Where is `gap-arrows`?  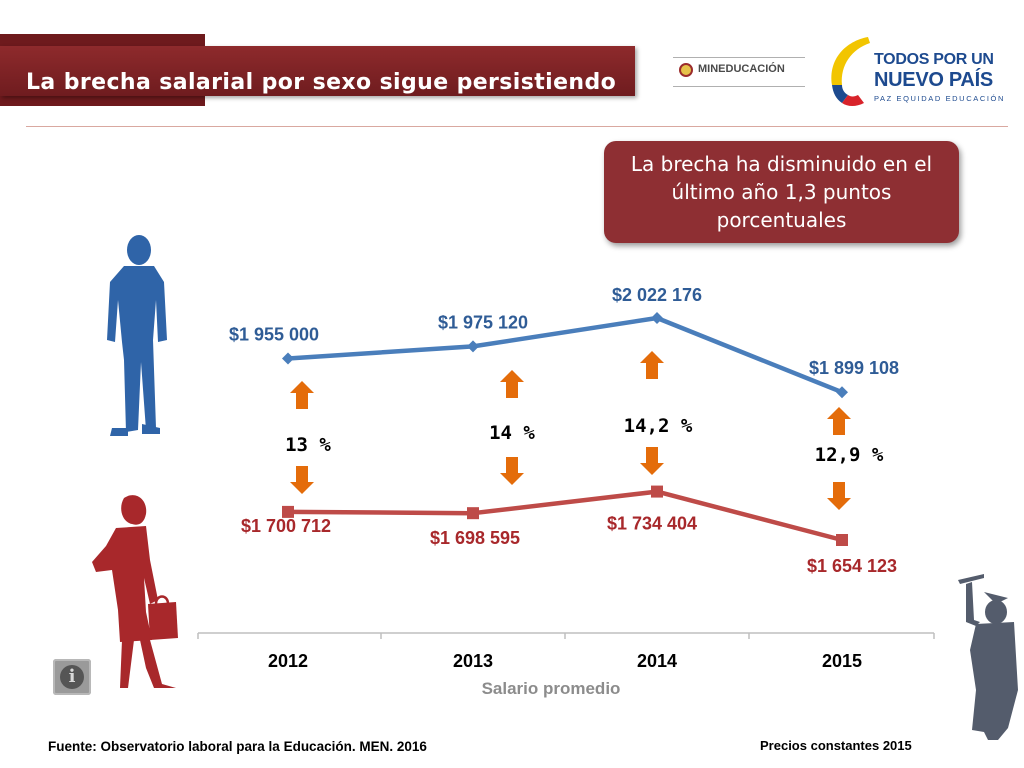
gap-arrows is located at coordinates (570, 430).